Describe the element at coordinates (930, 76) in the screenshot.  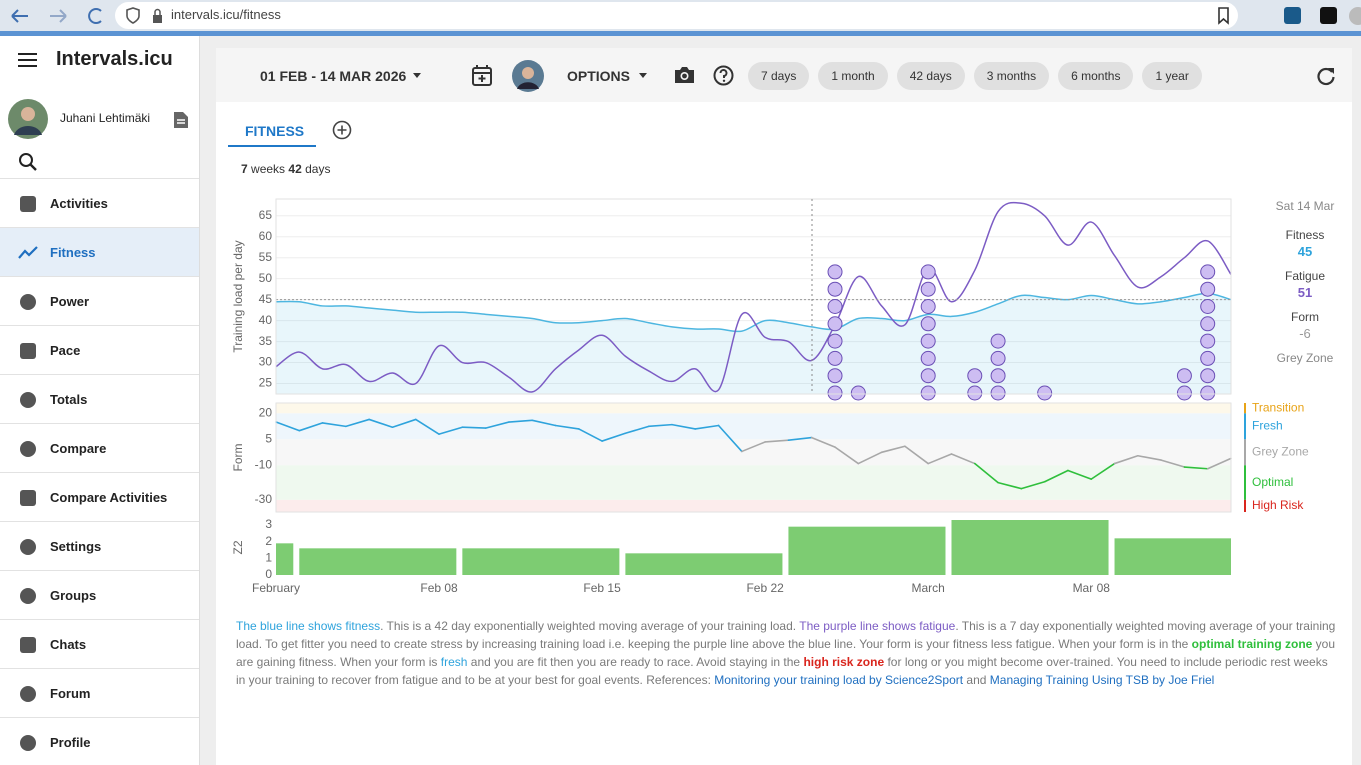
I see `range-button: 42 days` at that location.